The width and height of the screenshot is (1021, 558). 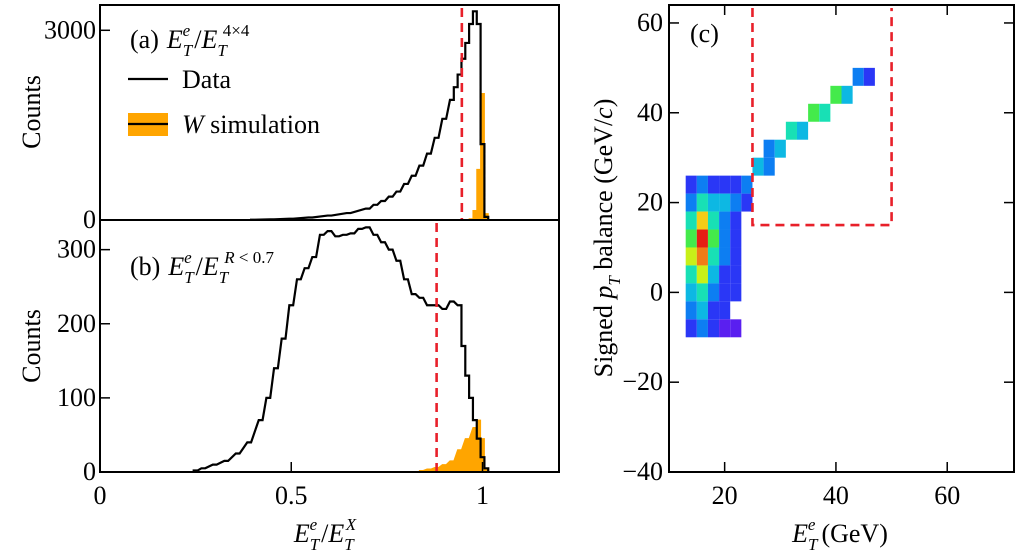 What do you see at coordinates (83, 360) in the screenshot?
I see `panel-b-y-ticks: 0 100 200 300` at bounding box center [83, 360].